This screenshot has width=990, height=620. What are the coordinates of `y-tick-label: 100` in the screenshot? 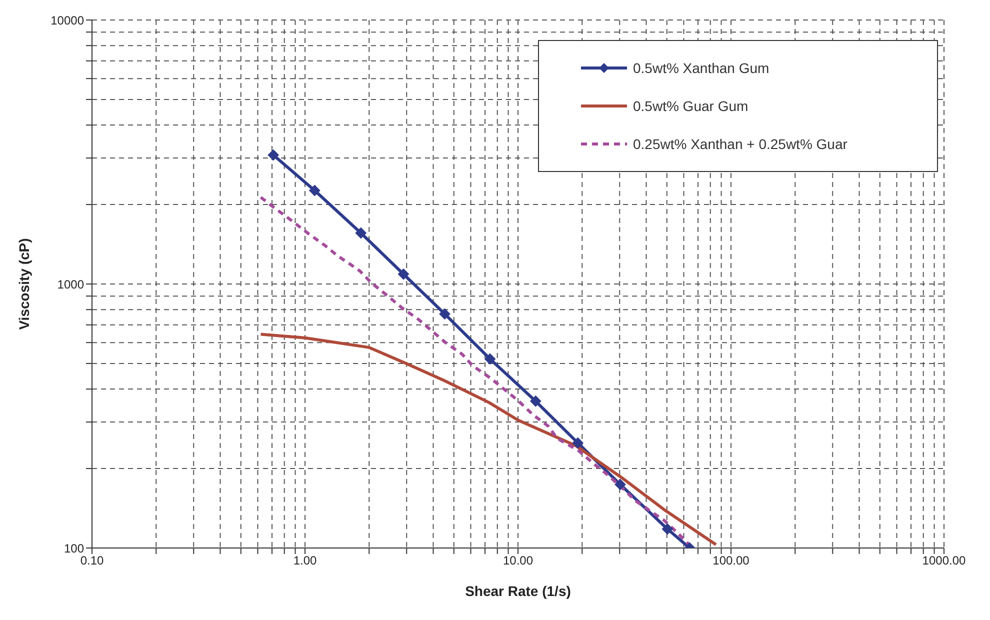 It's located at (74, 548).